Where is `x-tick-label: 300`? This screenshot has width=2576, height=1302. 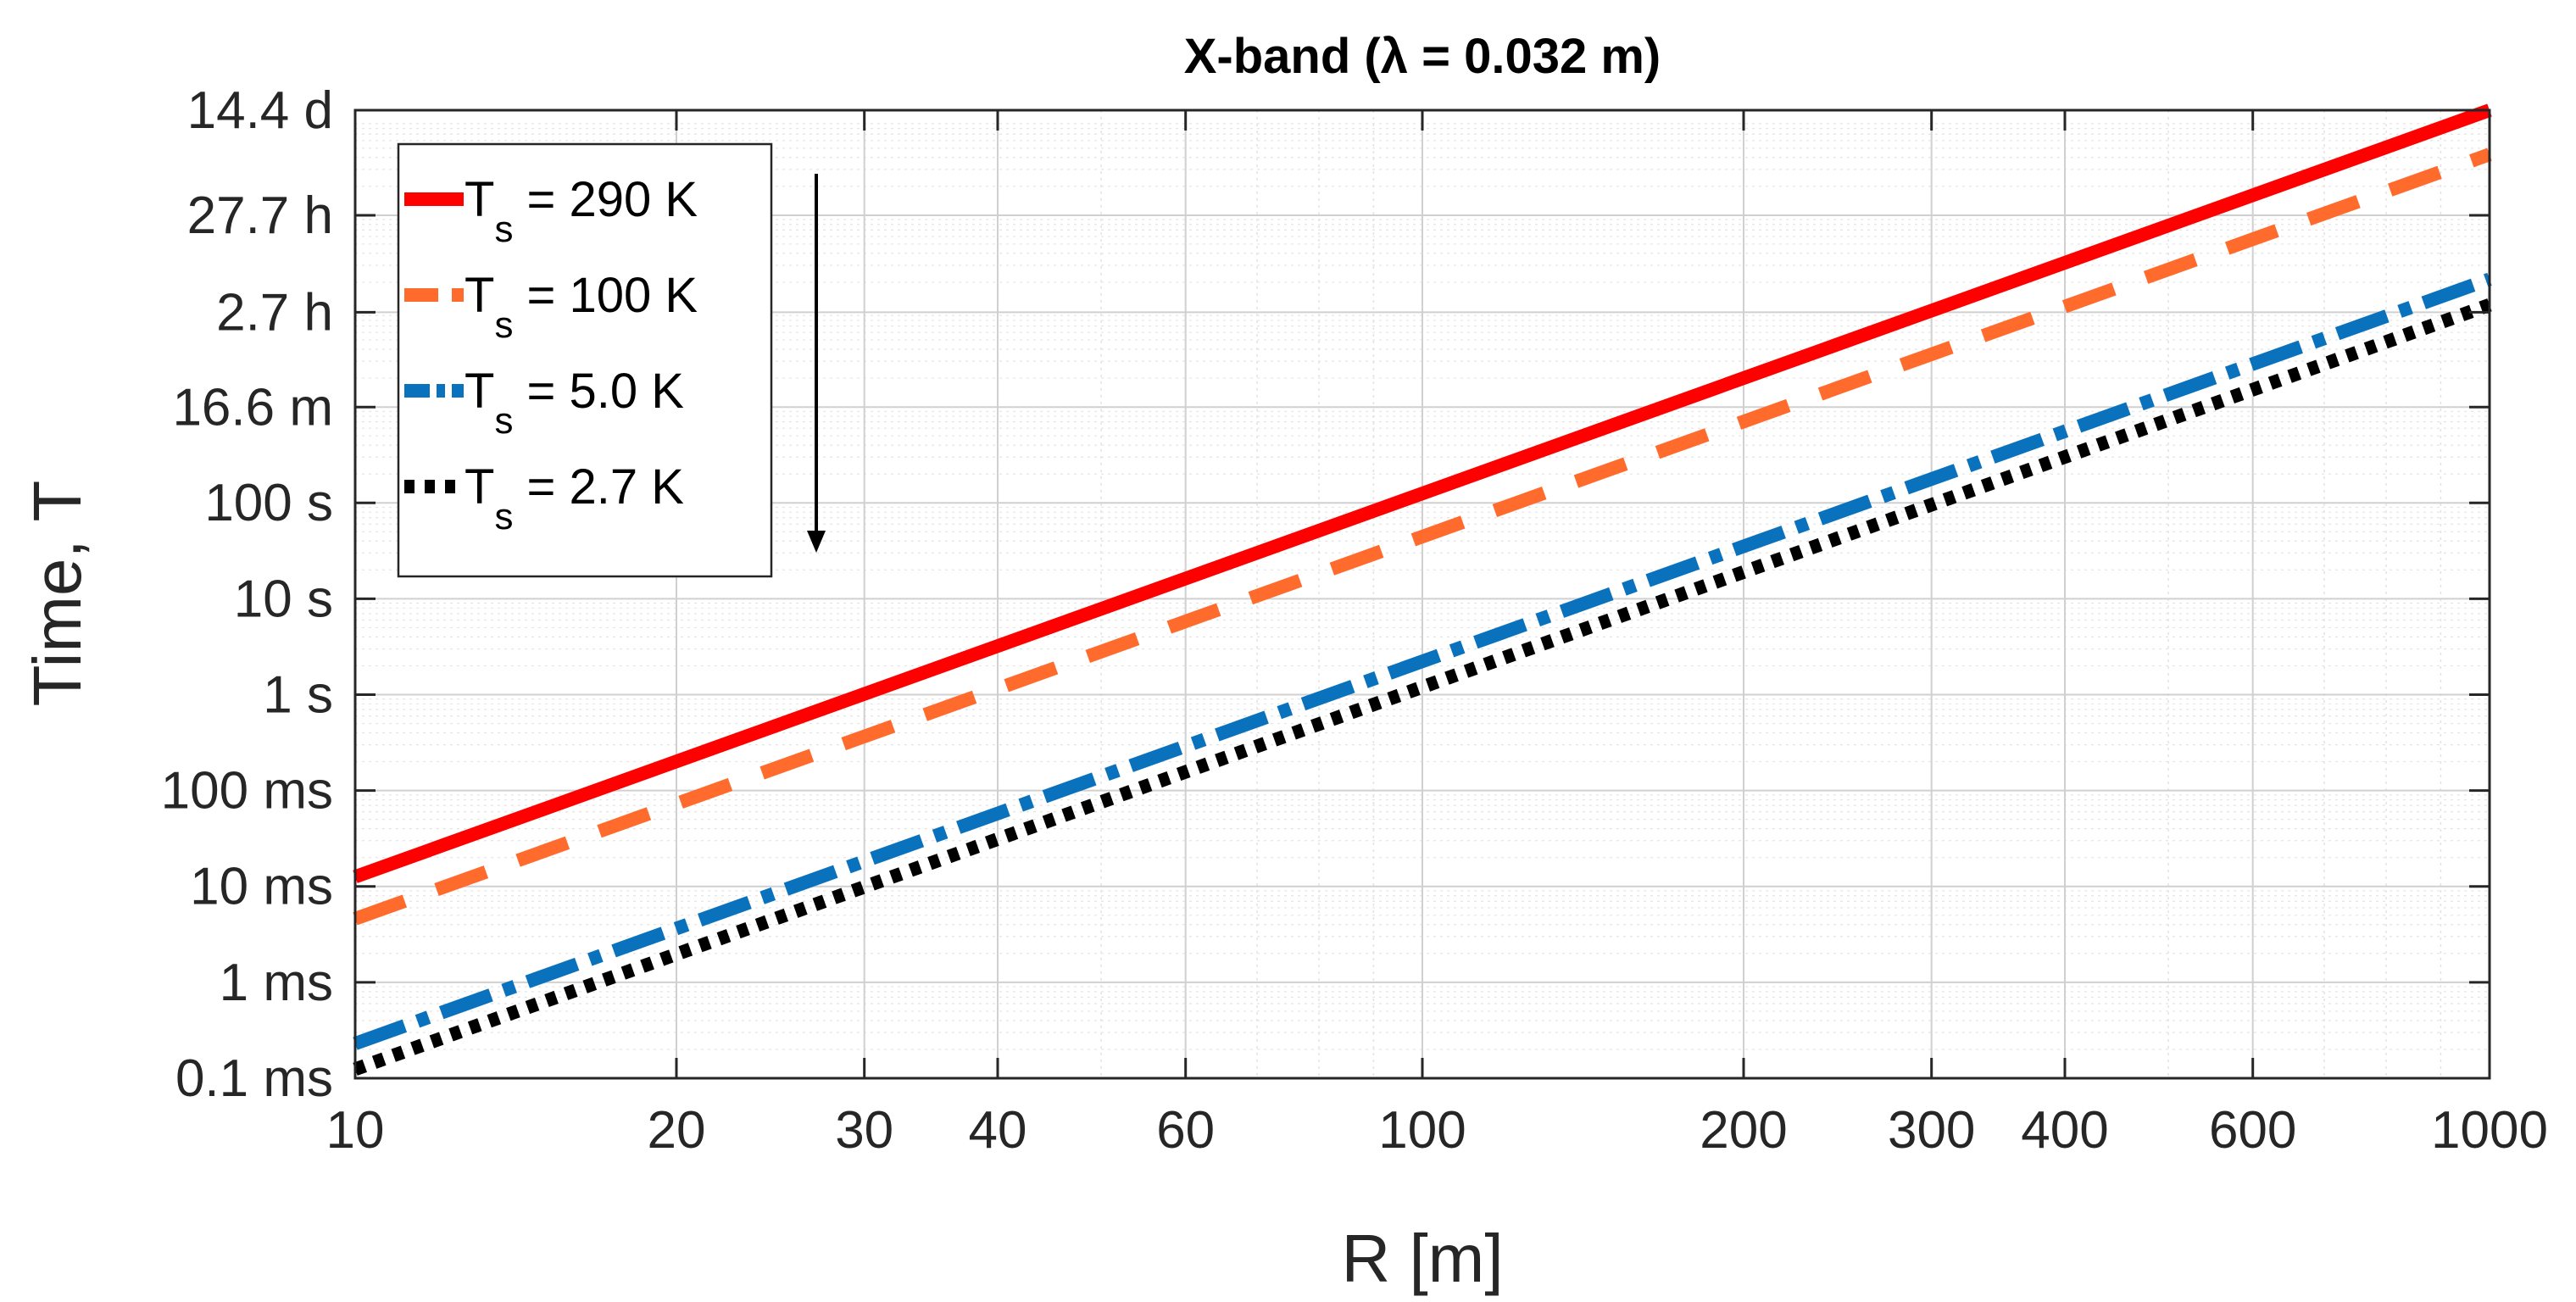 x-tick-label: 300 is located at coordinates (1931, 1130).